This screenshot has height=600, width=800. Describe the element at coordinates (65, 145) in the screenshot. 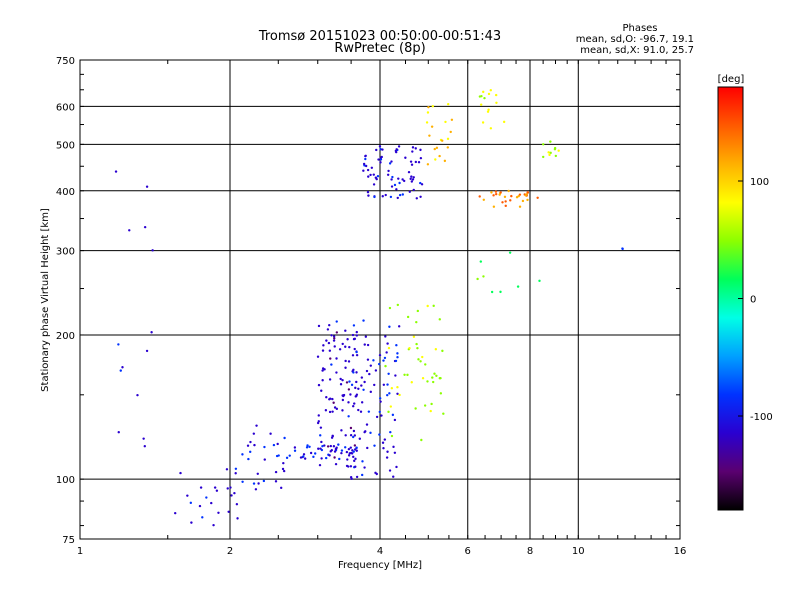

I see `y-tick-label: 500` at that location.